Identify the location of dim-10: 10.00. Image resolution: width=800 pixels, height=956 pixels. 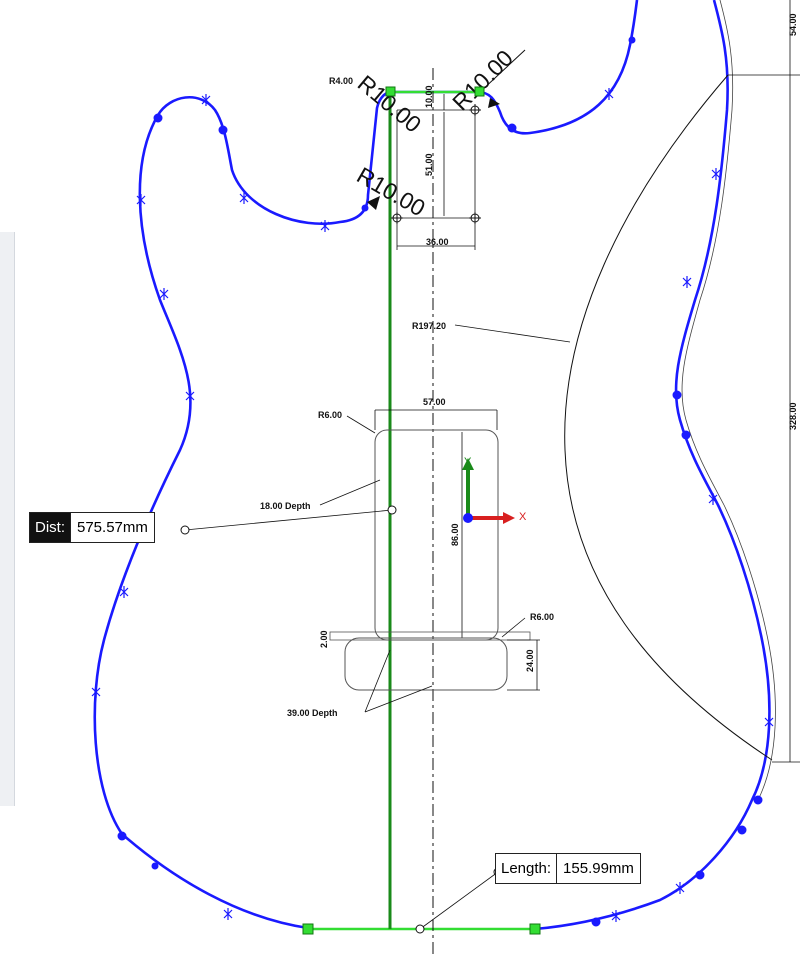
(429, 96).